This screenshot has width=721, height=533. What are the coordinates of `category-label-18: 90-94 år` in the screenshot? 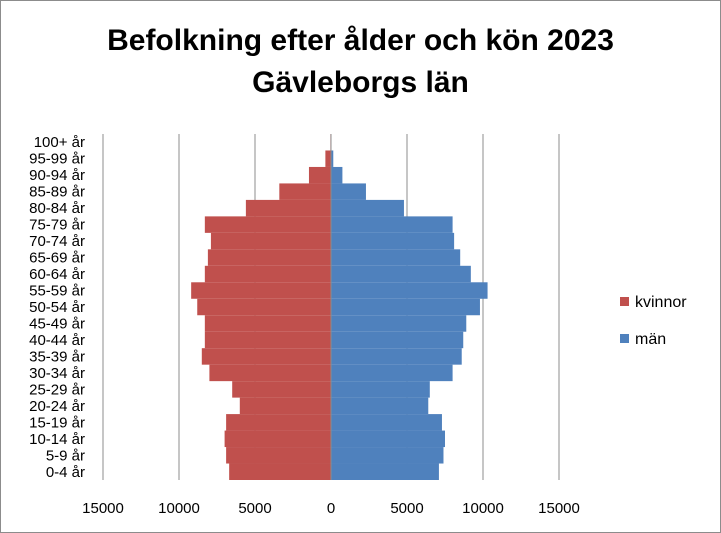 It's located at (57, 175).